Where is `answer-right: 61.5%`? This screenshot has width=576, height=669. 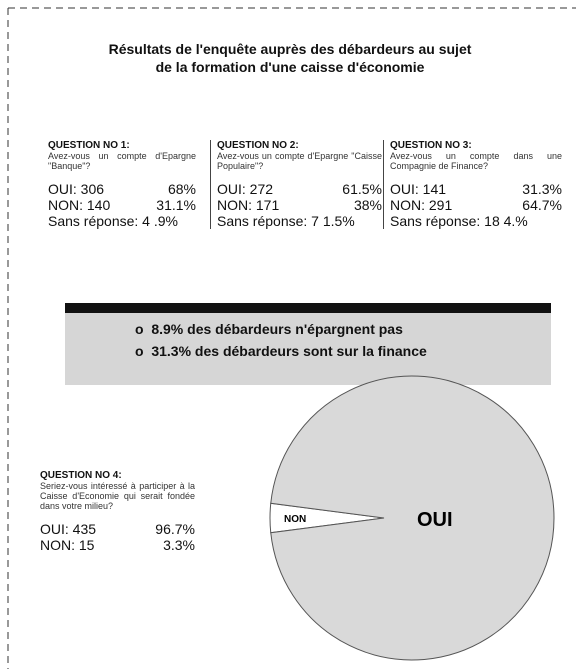
answer-right: 61.5% is located at coordinates (362, 189).